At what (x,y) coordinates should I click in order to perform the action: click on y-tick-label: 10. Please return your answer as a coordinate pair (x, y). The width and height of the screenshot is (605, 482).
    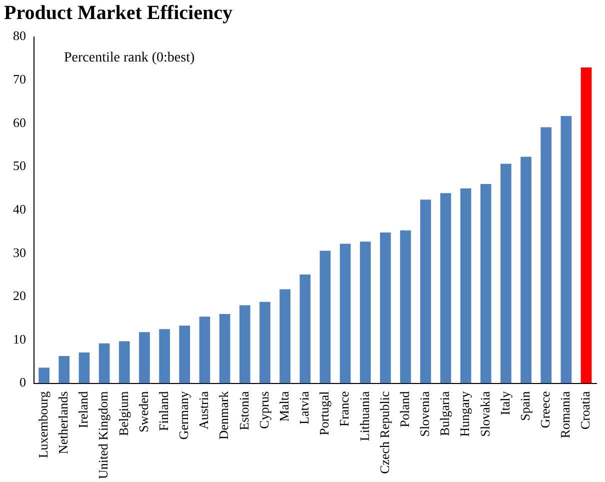
    Looking at the image, I should click on (19, 338).